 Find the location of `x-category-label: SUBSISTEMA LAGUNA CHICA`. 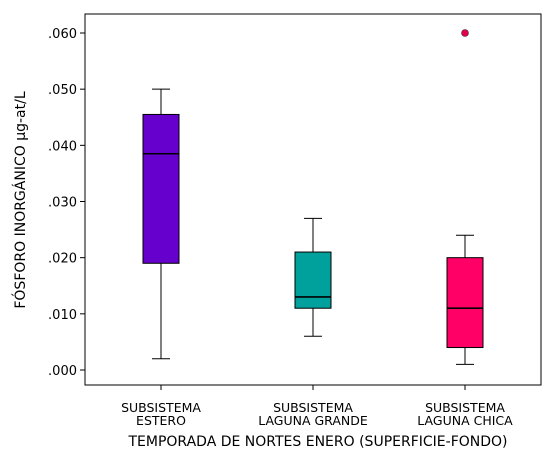

x-category-label: SUBSISTEMA LAGUNA CHICA is located at coordinates (465, 414).